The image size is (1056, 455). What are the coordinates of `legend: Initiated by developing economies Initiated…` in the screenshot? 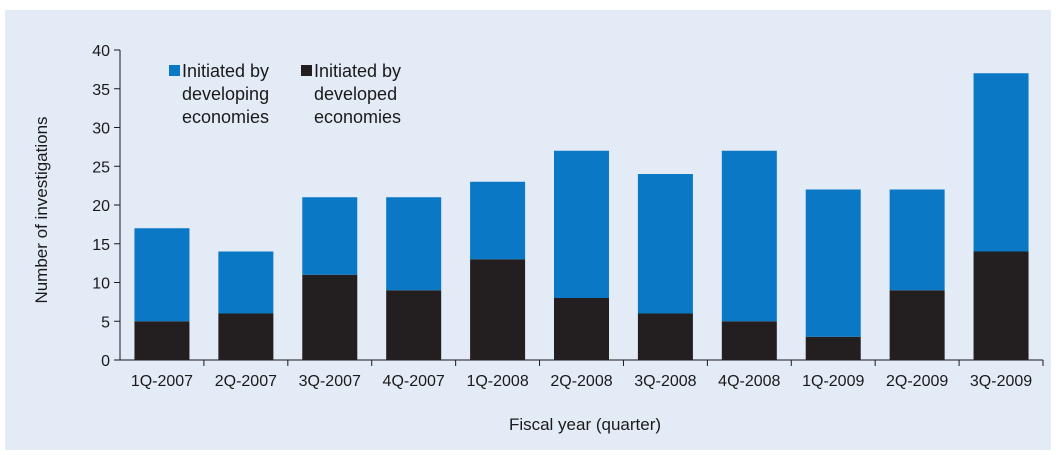 It's located at (285, 94).